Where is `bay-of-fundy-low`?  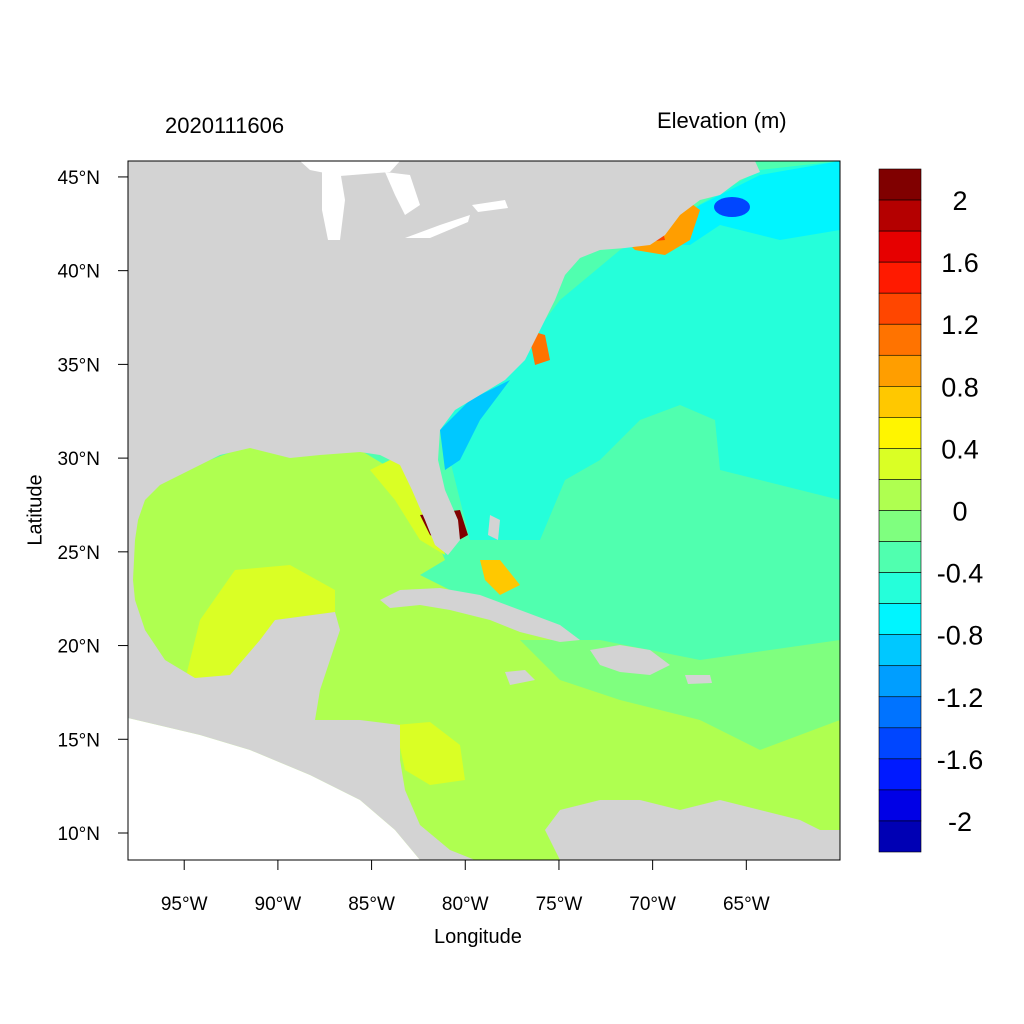 bay-of-fundy-low is located at coordinates (732, 207).